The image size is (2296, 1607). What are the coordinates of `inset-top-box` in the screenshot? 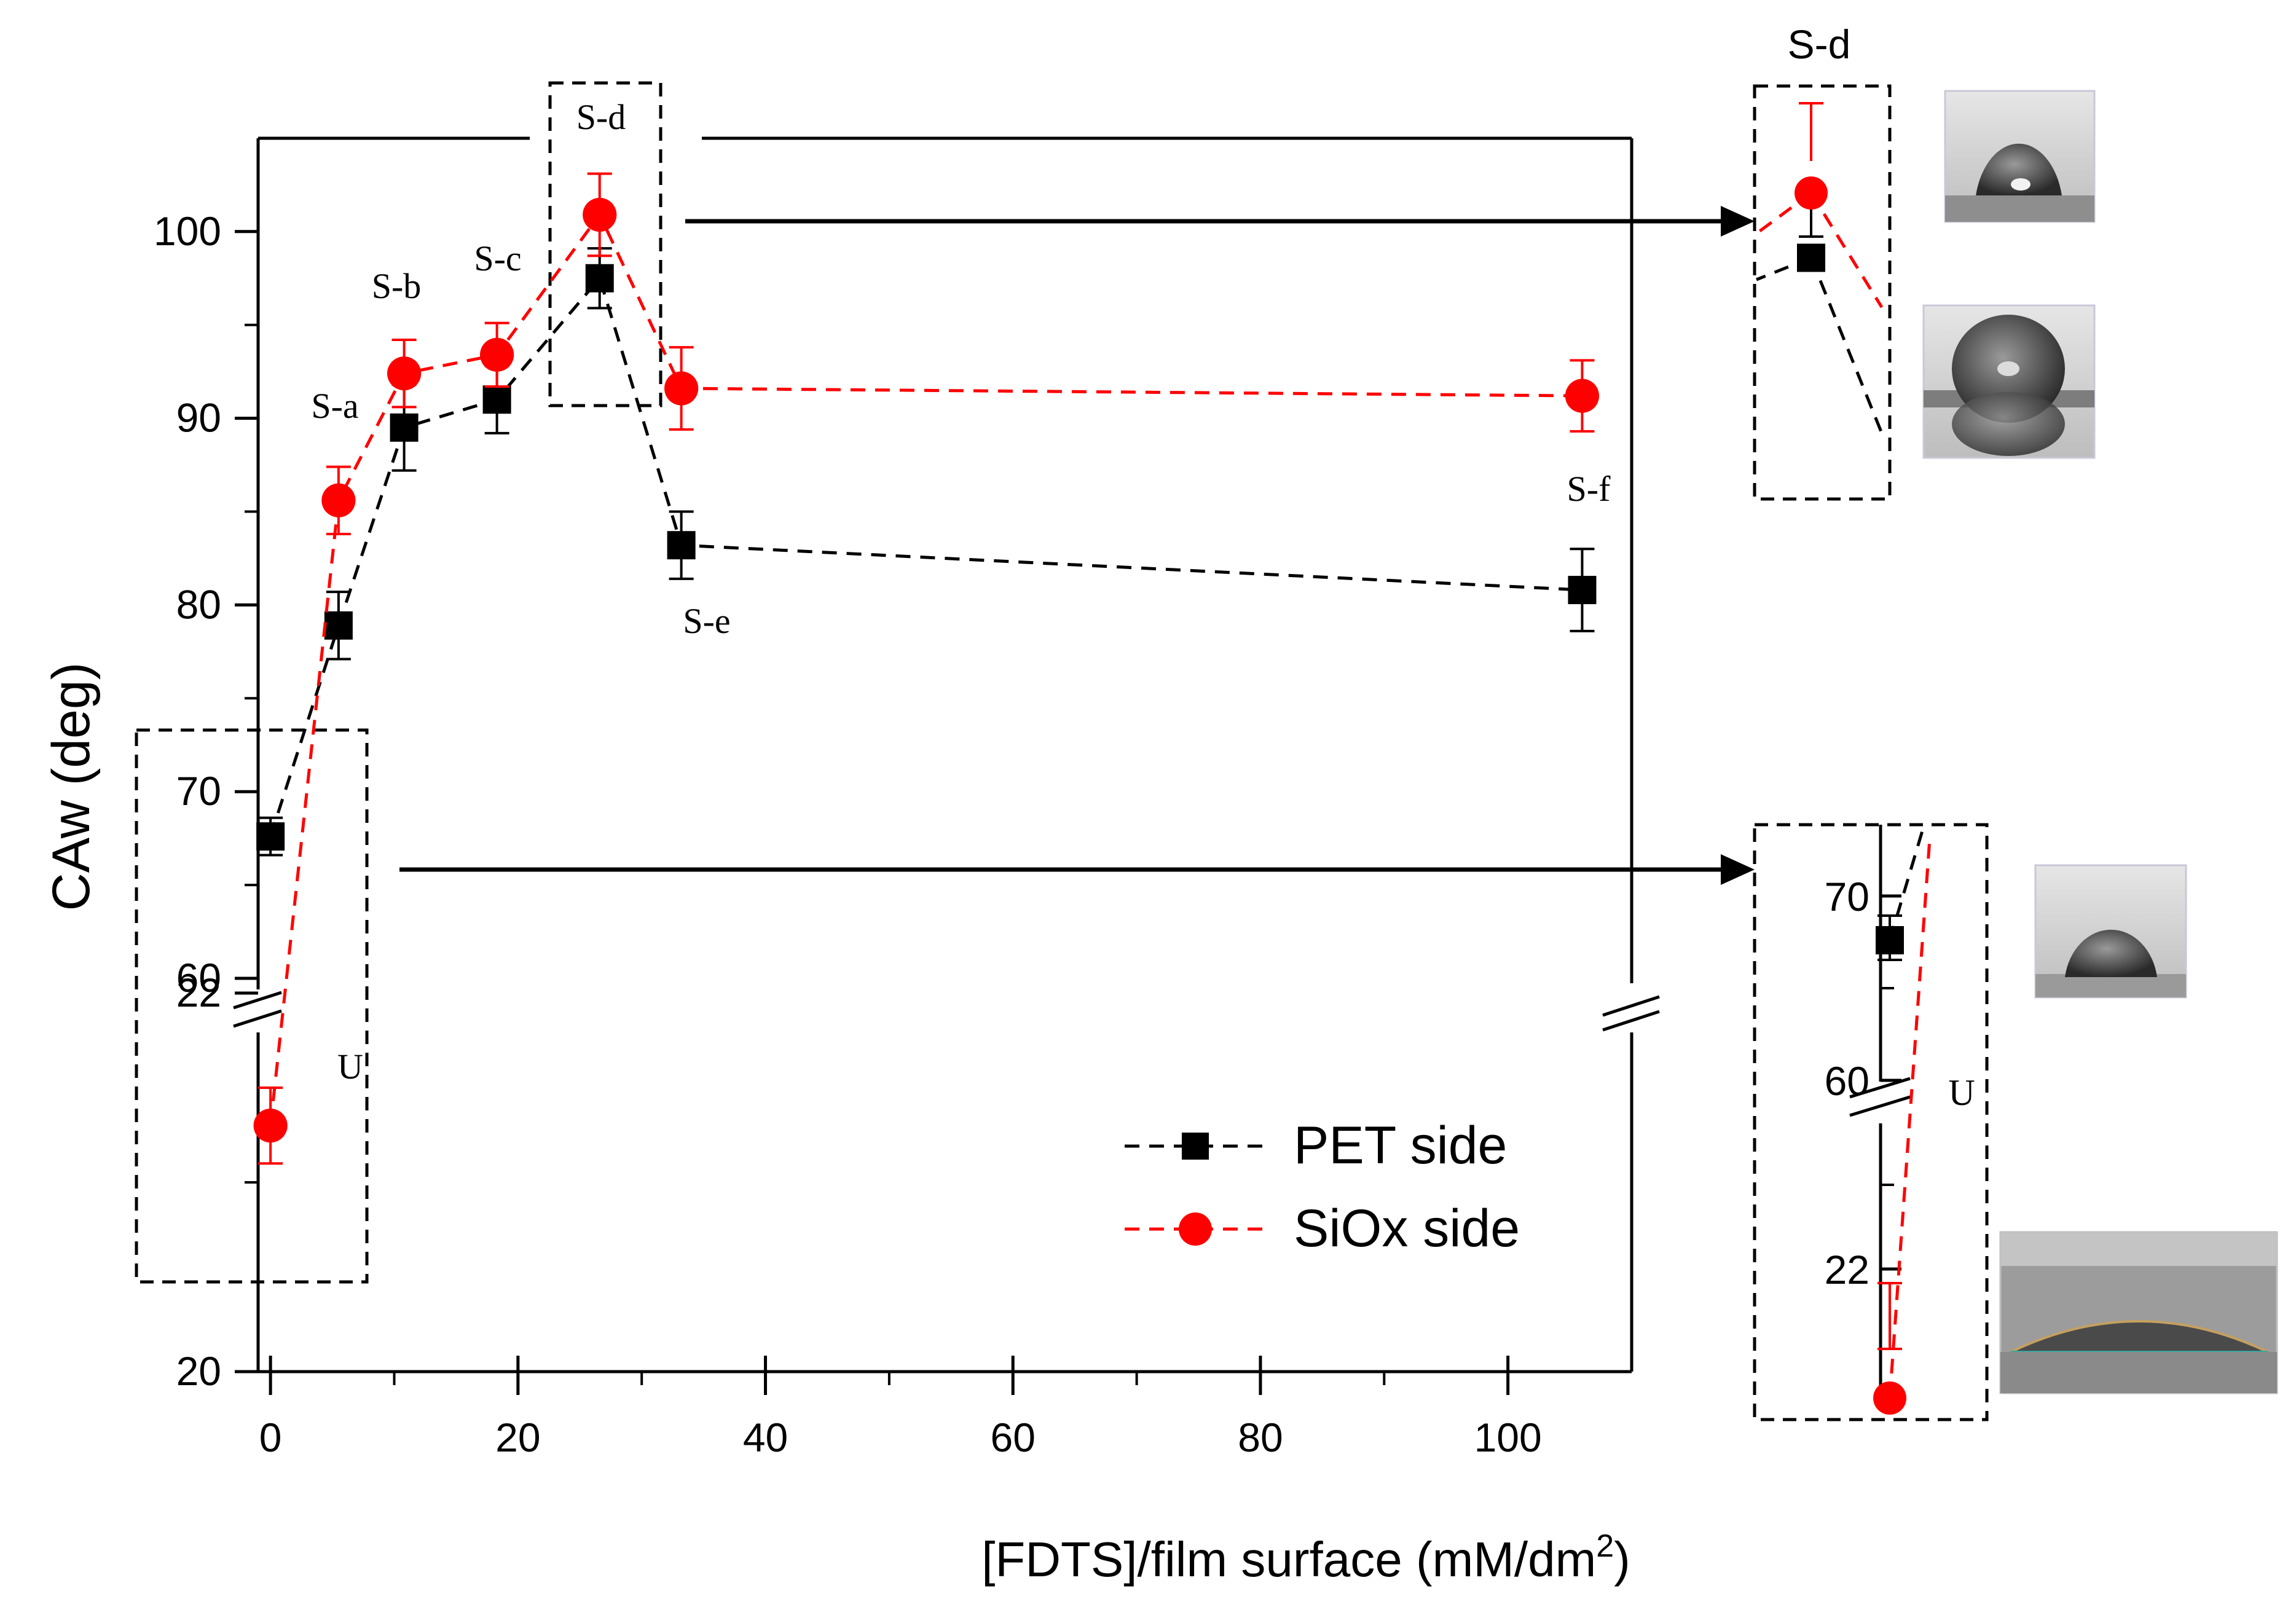 It's located at (1822, 292).